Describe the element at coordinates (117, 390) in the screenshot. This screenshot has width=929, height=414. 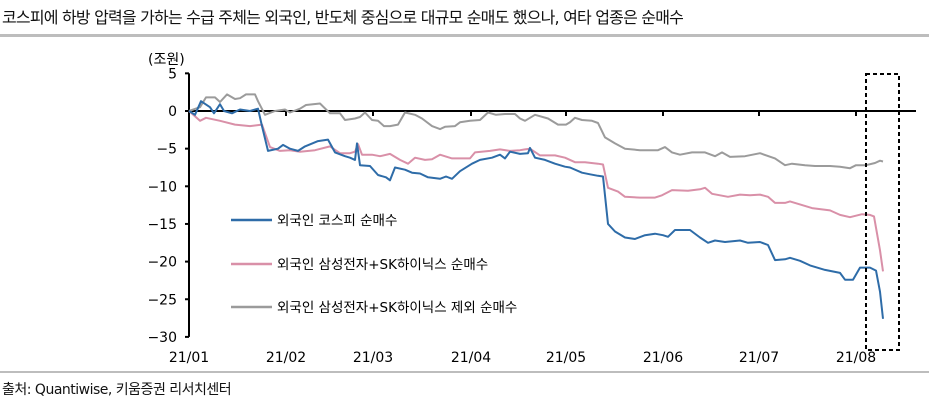
I see `source-note: 출처: Quantiwise, 키움증권 리서치센터` at that location.